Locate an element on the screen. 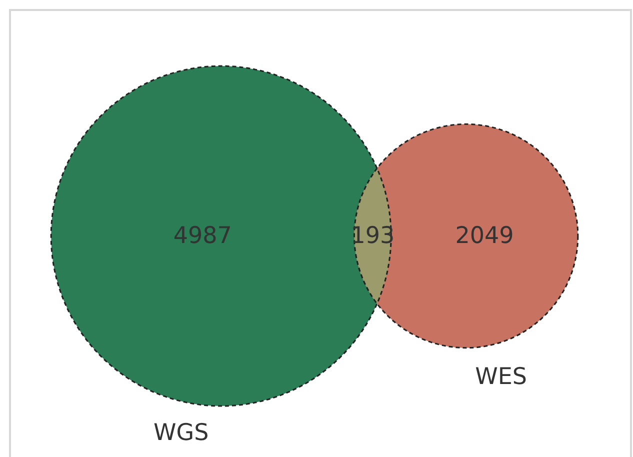 The image size is (633, 457). category-label: WES is located at coordinates (501, 377).